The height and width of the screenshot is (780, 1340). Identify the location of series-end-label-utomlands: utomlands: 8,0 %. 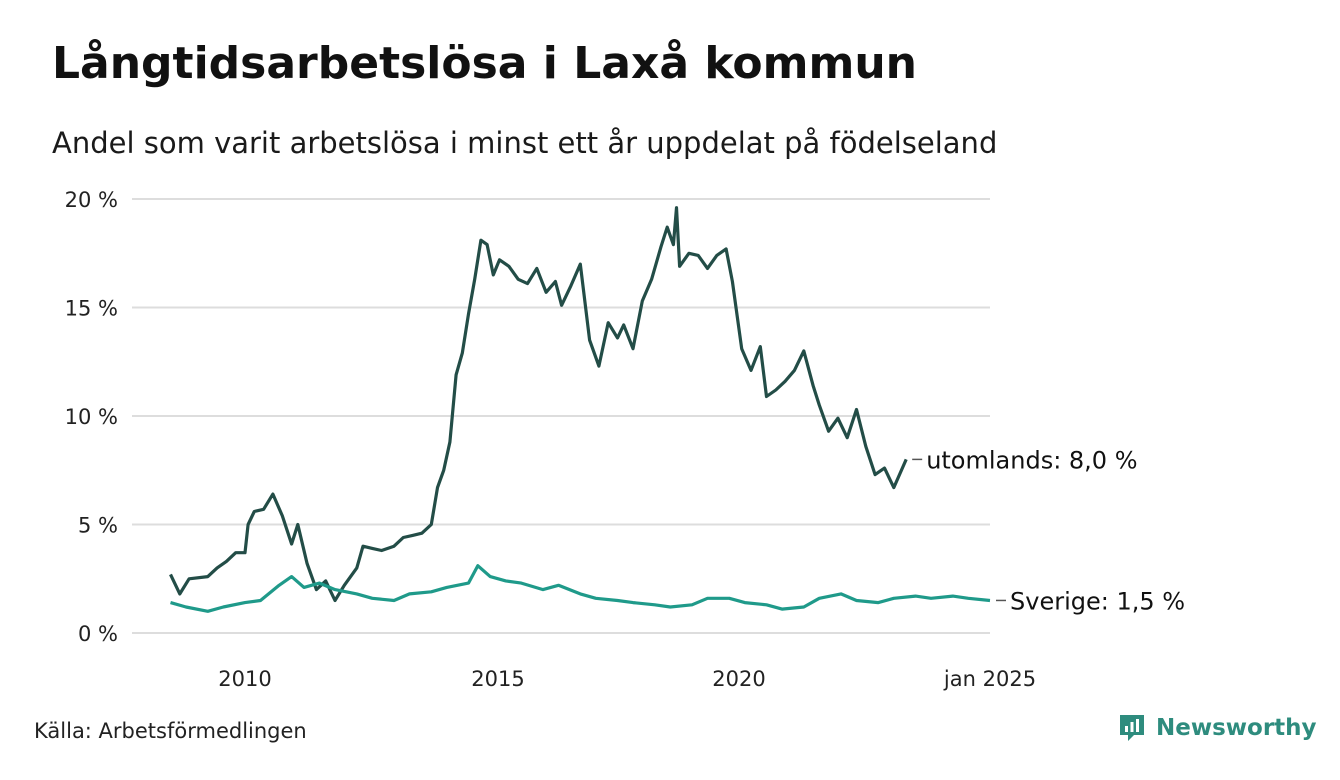
(1031, 460).